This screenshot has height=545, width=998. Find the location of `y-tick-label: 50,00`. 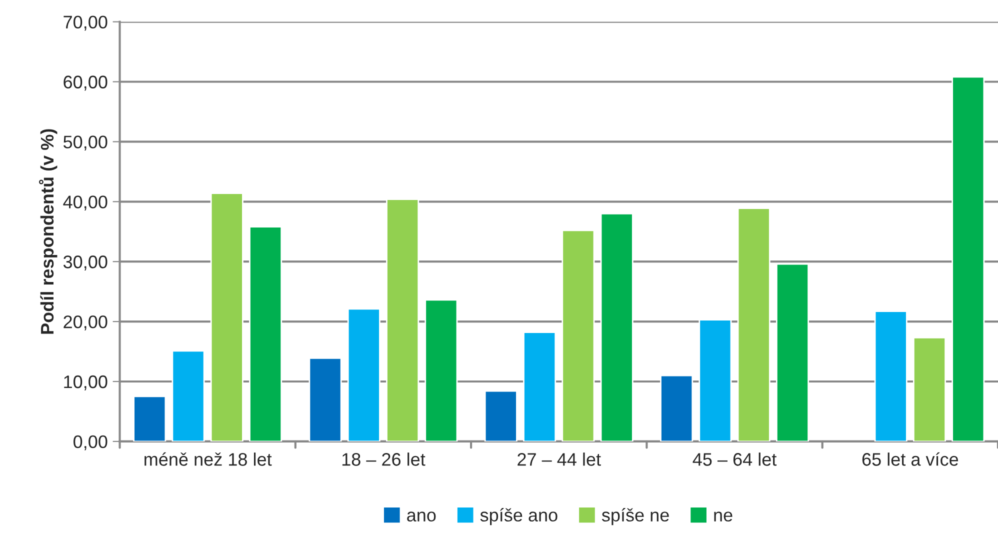

y-tick-label: 50,00 is located at coordinates (86, 143).